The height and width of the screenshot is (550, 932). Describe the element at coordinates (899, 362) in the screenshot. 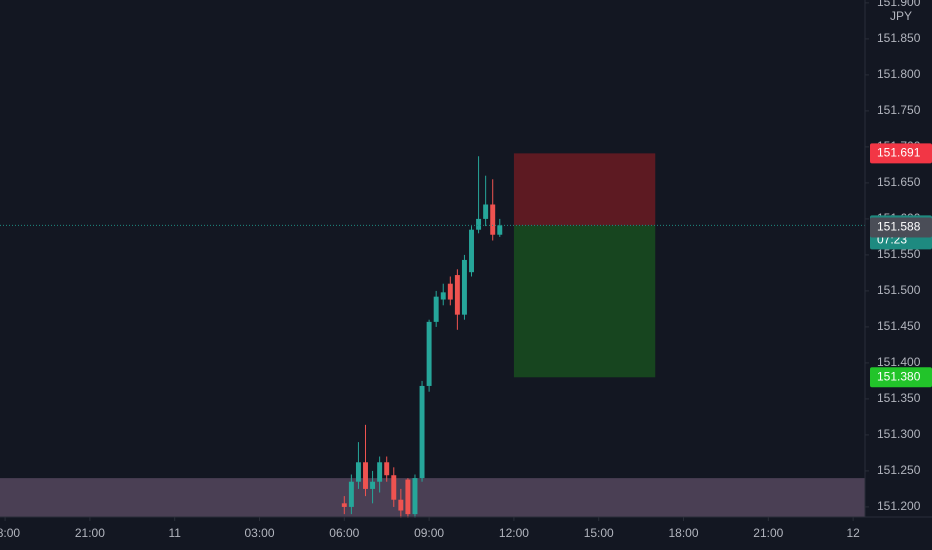

I see `y-tick-label: 151.400` at that location.